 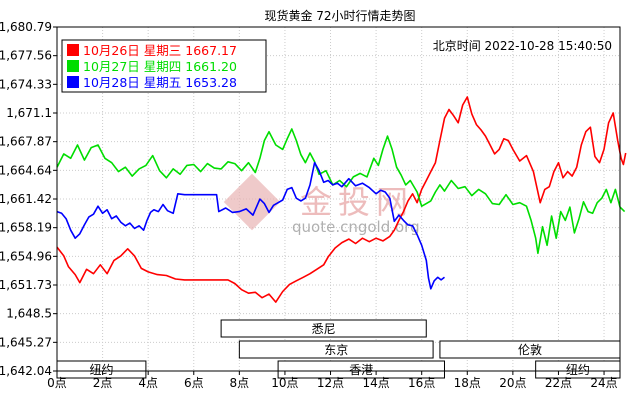 What do you see at coordinates (26, 142) in the screenshot?
I see `y-tick-label: 1,667.87` at bounding box center [26, 142].